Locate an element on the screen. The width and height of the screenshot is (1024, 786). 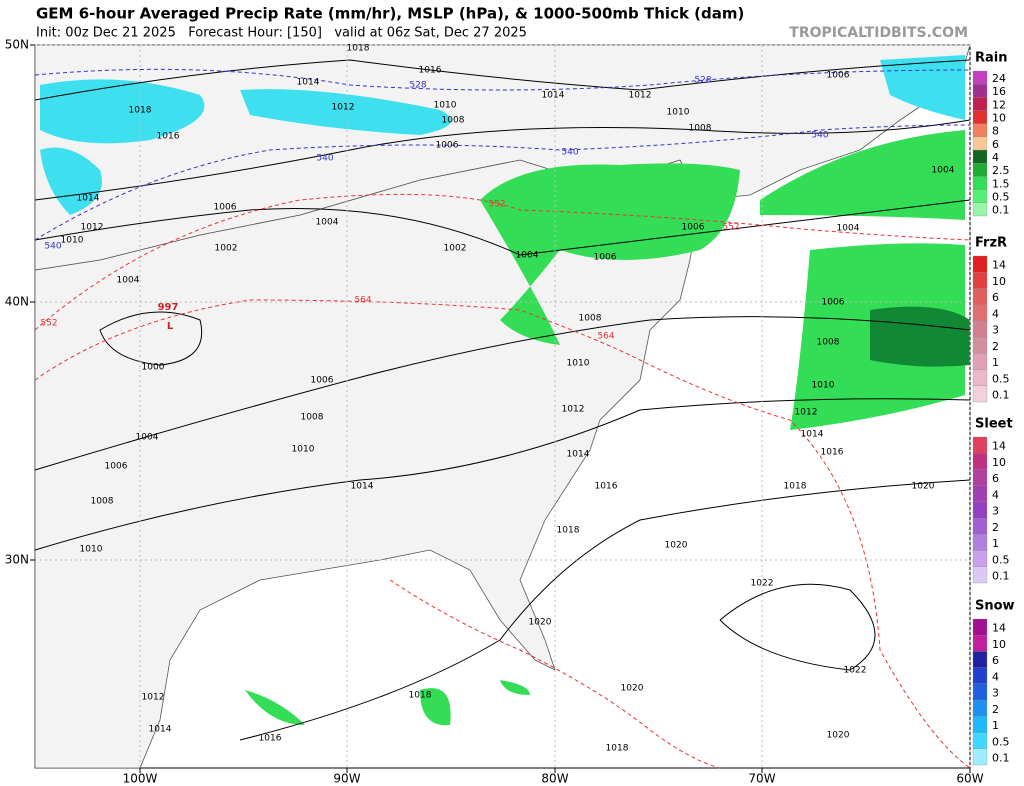
lat-label: 40N is located at coordinates (17, 302).